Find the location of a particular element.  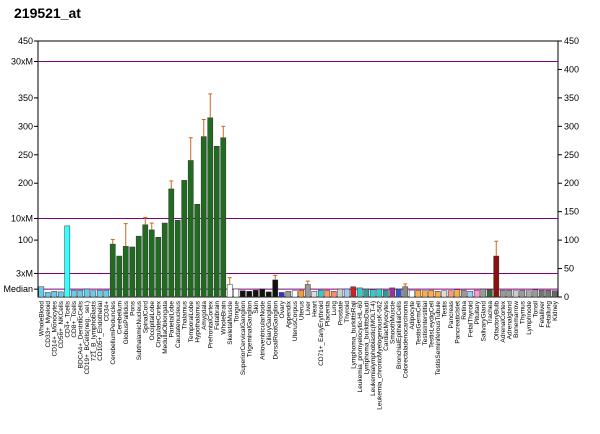

y-tick-label: 450 is located at coordinates (25, 41).